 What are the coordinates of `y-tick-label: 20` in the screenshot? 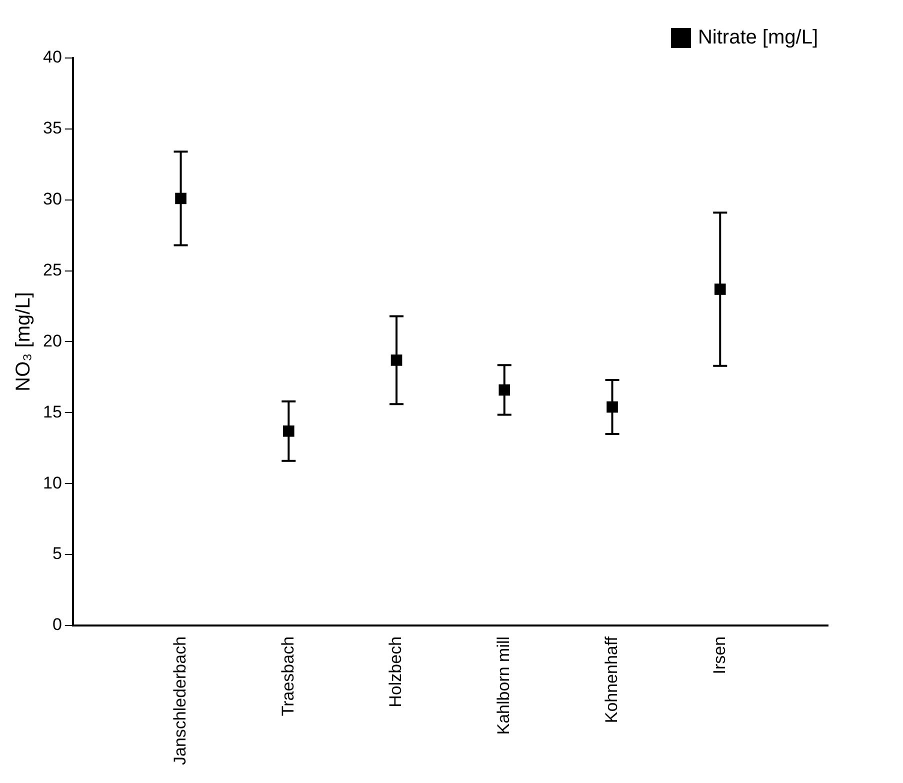 It's located at (52, 340).